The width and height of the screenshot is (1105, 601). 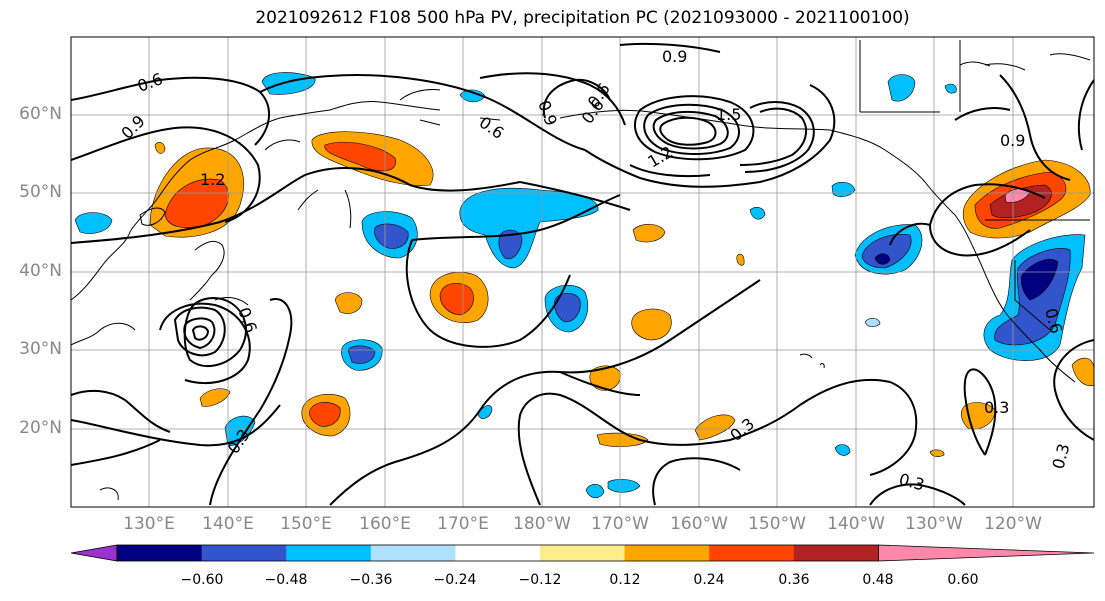 I want to click on colorbar-tick-label: −0.60, so click(x=202, y=580).